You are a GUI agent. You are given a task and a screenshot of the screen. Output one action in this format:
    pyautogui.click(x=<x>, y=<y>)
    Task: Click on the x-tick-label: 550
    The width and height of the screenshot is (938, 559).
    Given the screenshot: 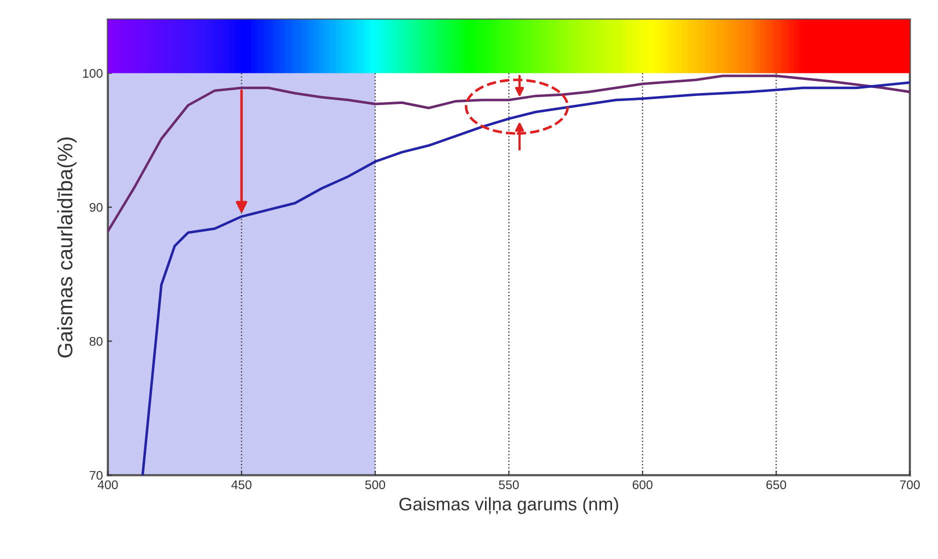 What is the action you would take?
    pyautogui.click(x=508, y=485)
    